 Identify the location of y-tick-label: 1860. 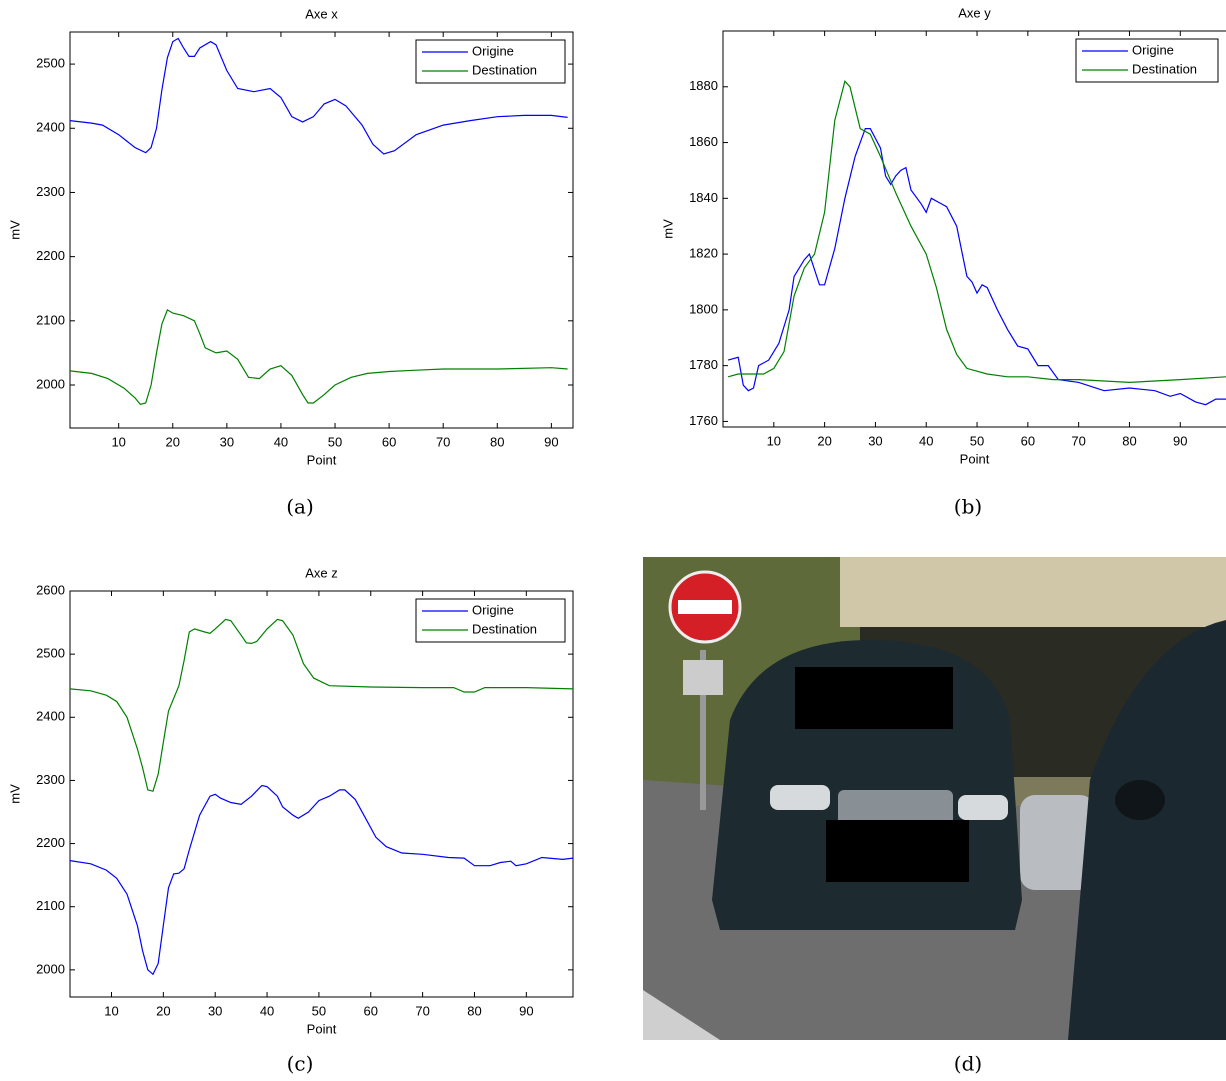
(703, 141).